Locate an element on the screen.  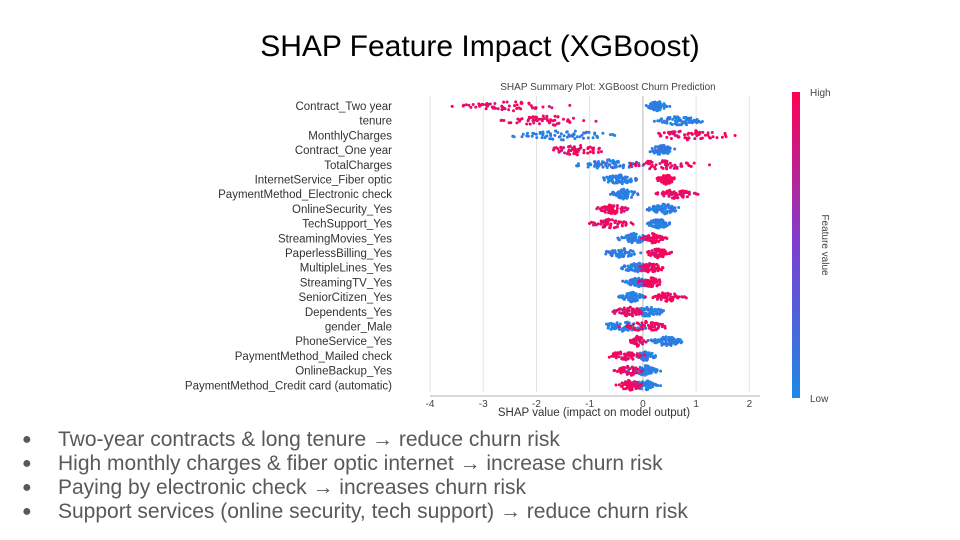
feature-label: OnlineBackup_Yes is located at coordinates (343, 372).